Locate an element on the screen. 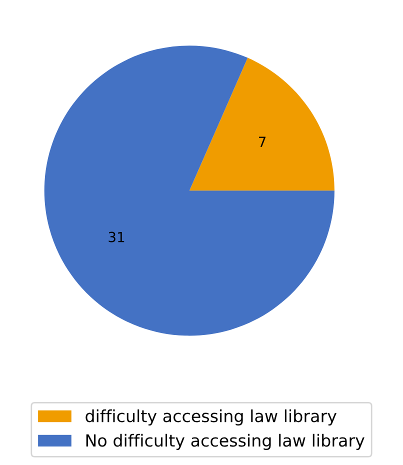  legend-label: No difficulty accessing law library is located at coordinates (225, 442).